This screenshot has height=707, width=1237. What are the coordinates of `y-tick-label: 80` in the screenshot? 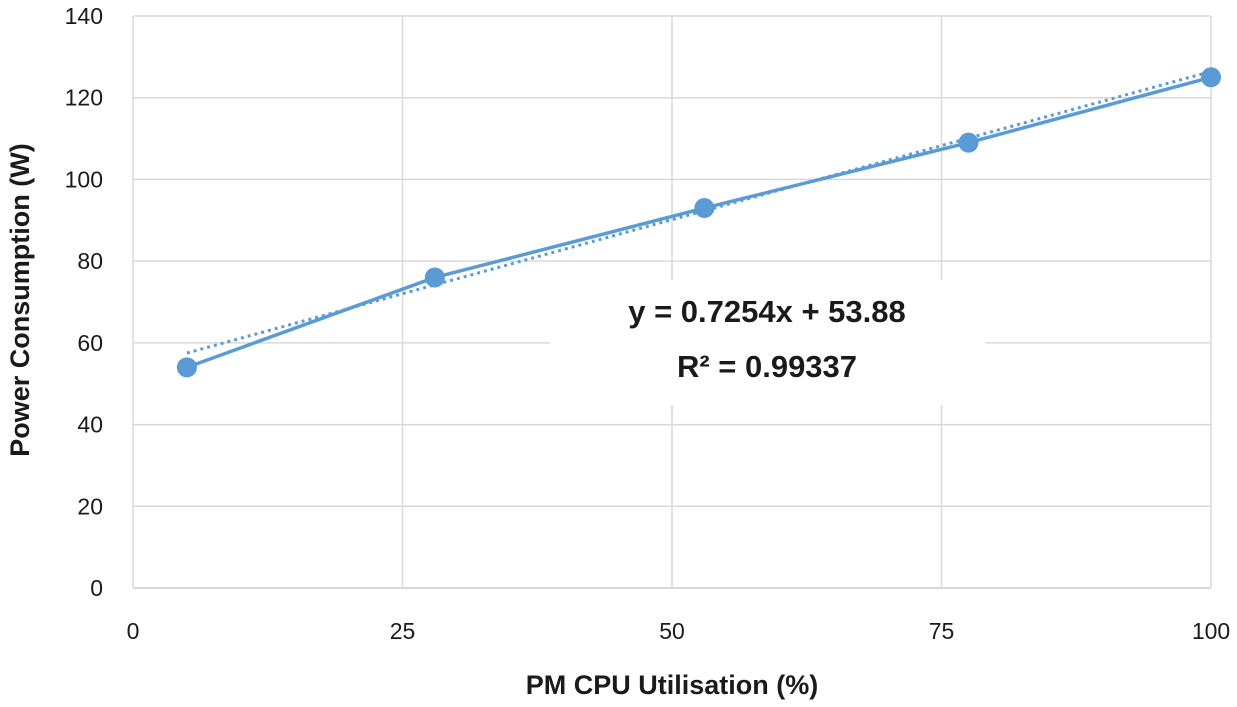 It's located at (90, 261).